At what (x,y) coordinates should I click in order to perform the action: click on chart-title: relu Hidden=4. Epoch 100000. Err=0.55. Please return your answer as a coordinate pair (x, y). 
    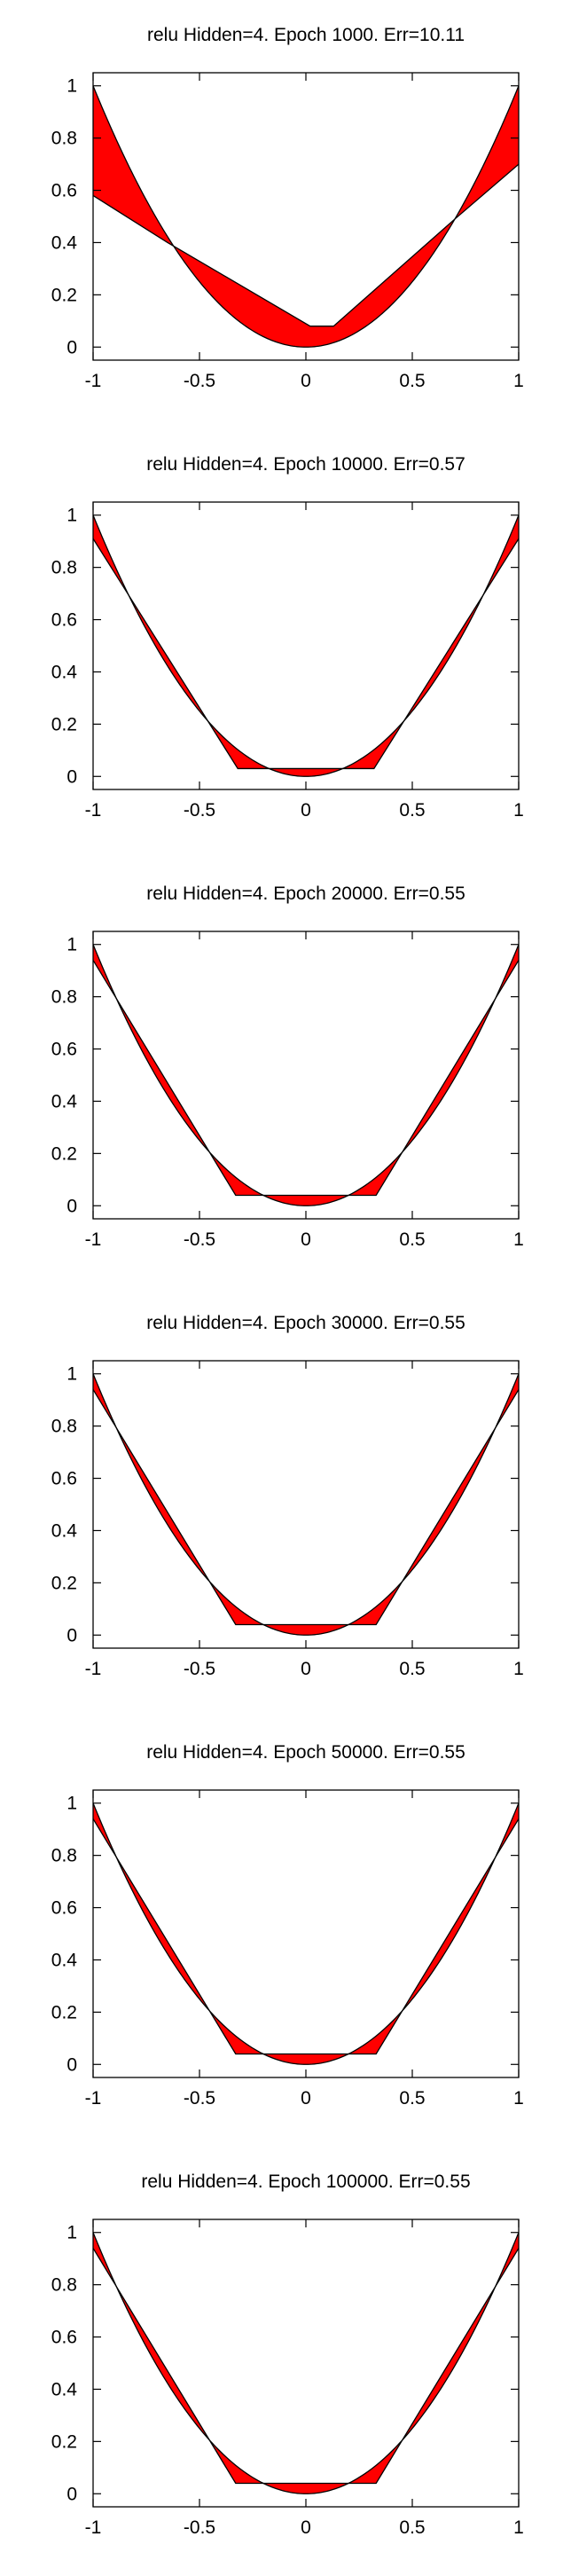
    Looking at the image, I should click on (305, 2182).